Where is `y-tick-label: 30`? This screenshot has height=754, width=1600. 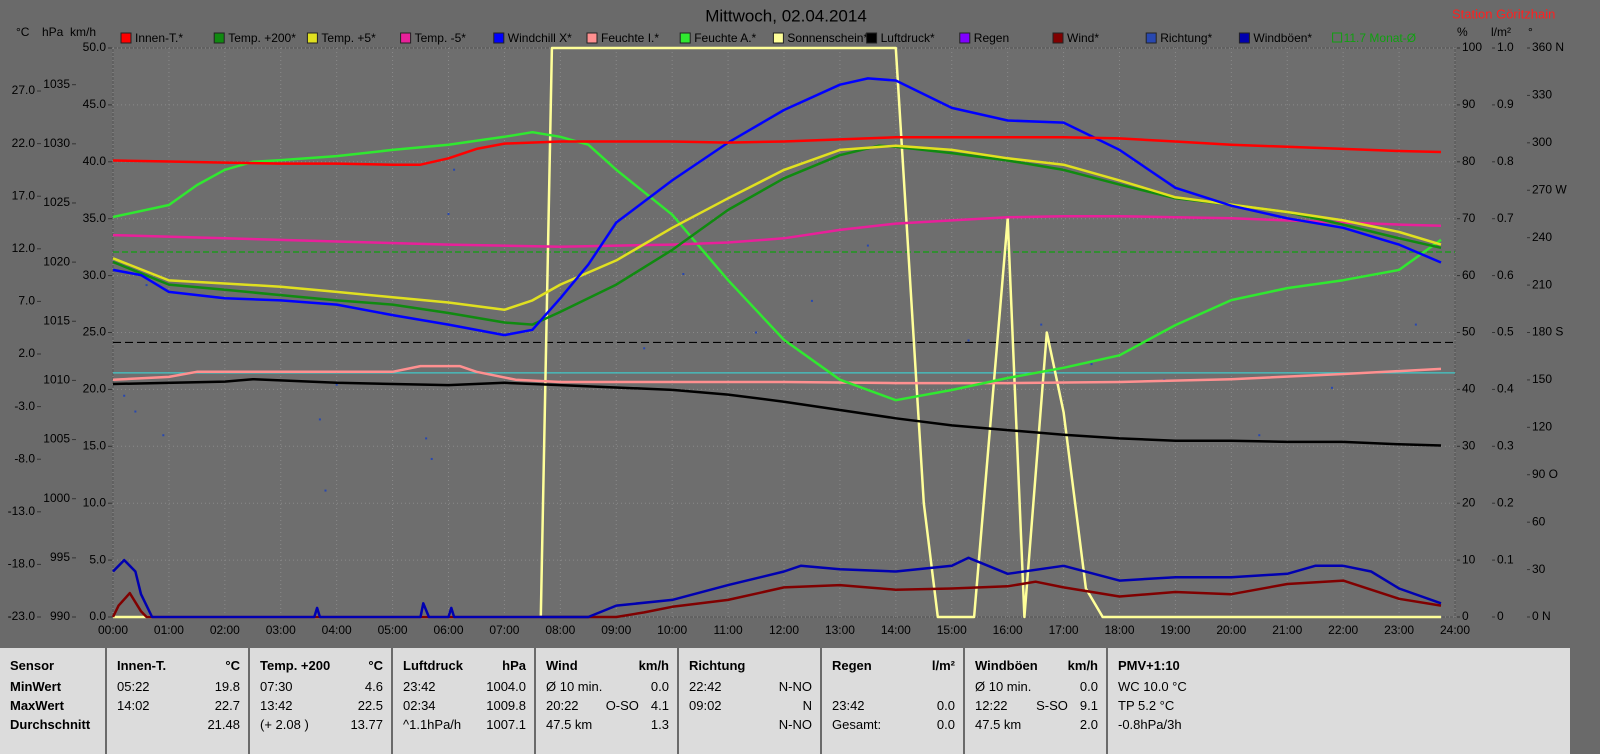 y-tick-label: 30 is located at coordinates (1539, 569).